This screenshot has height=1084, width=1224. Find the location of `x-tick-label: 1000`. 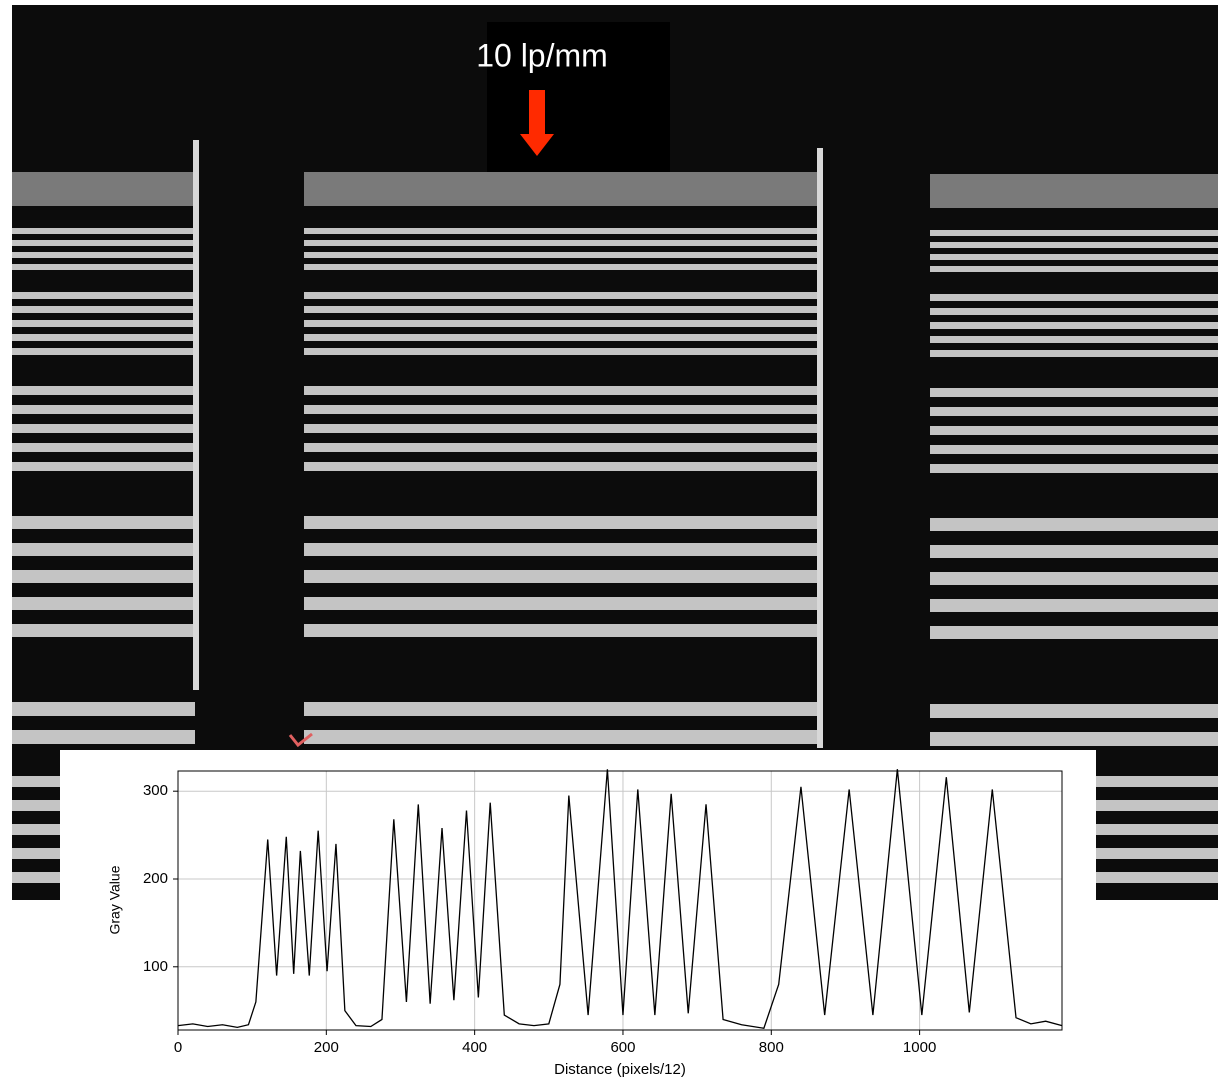

x-tick-label: 1000 is located at coordinates (919, 1047).